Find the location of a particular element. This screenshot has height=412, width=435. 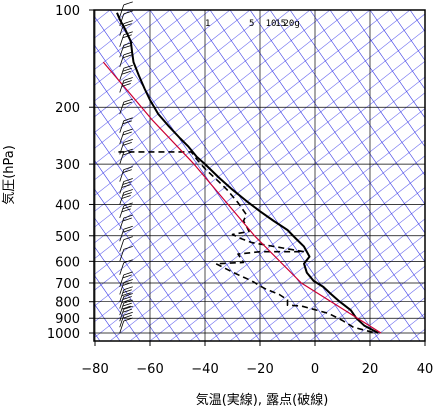

x-tick-label: −80 is located at coordinates (94, 369).